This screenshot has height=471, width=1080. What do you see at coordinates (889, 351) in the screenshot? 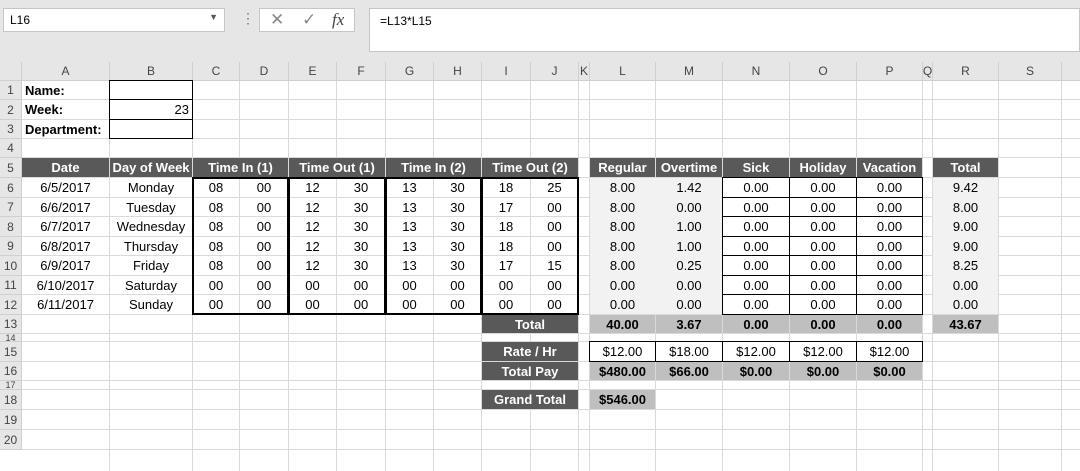
I see `cell-p15: $12.00` at bounding box center [889, 351].